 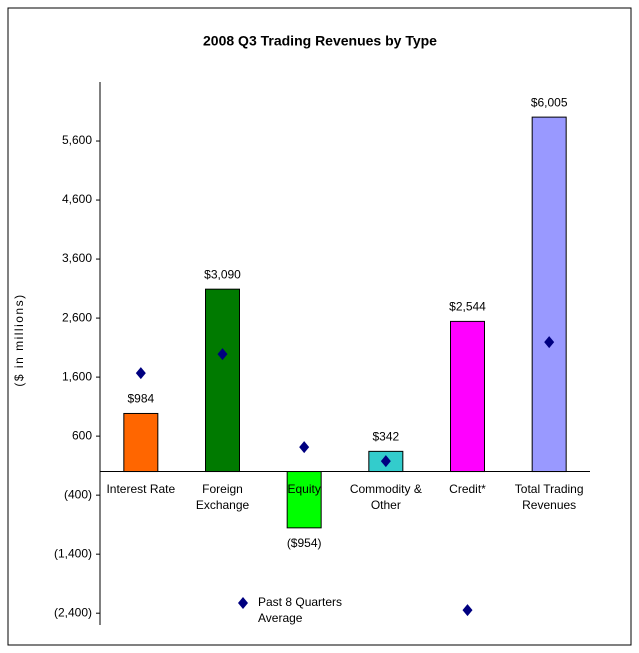 What do you see at coordinates (78, 494) in the screenshot?
I see `y-tick-label: (400)` at bounding box center [78, 494].